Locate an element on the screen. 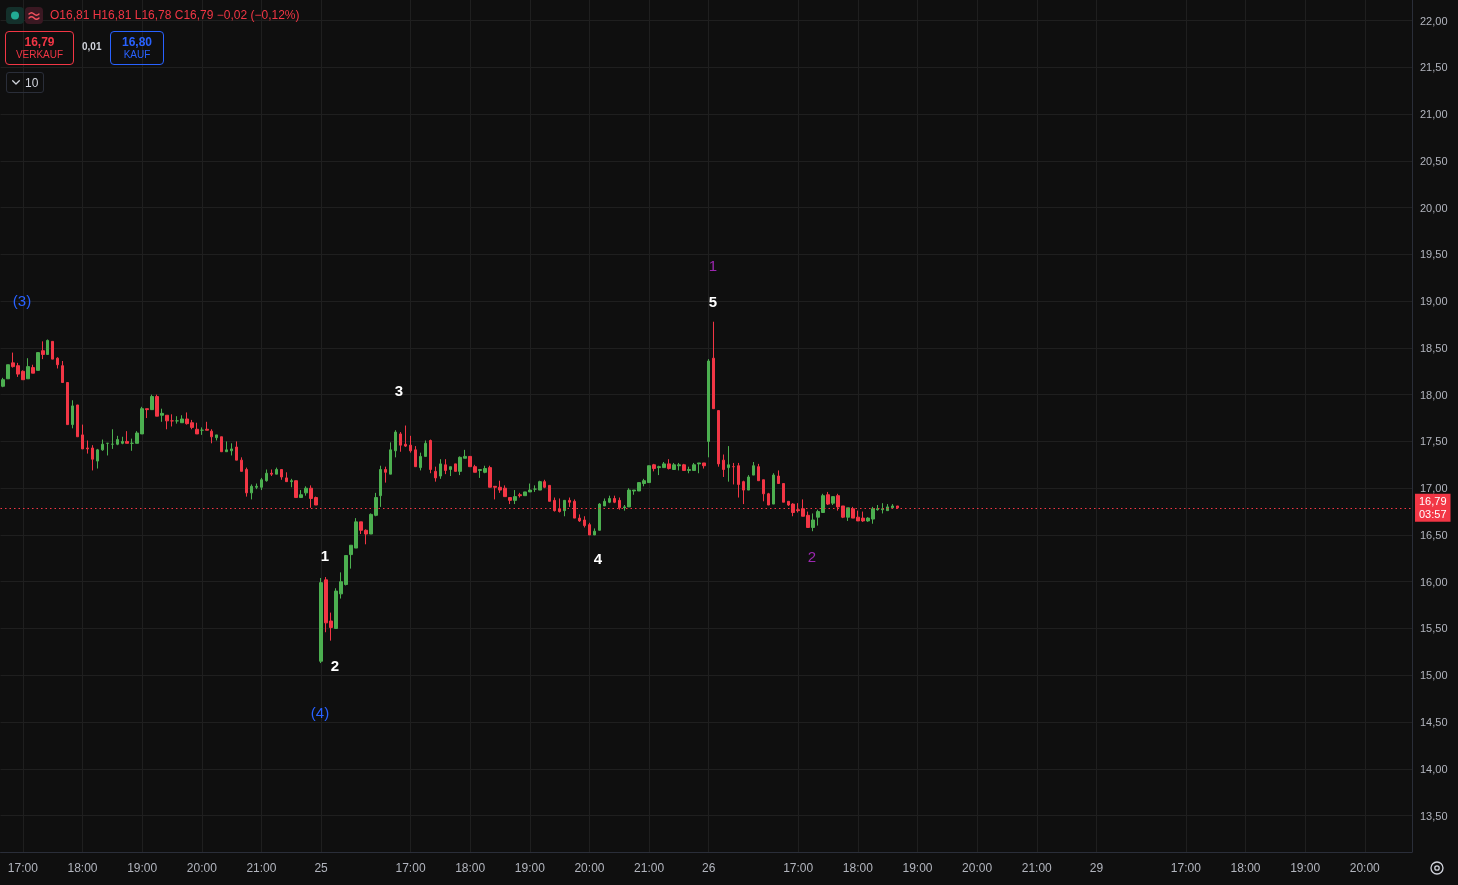  annotation: (4) is located at coordinates (320, 712).